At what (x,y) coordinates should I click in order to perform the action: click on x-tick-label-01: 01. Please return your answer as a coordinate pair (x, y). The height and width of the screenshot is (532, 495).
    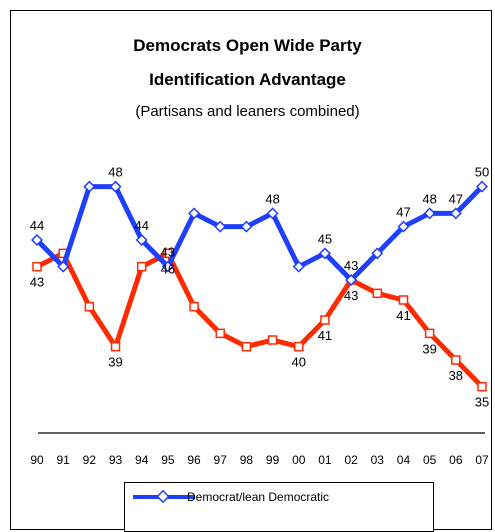
    Looking at the image, I should click on (325, 460).